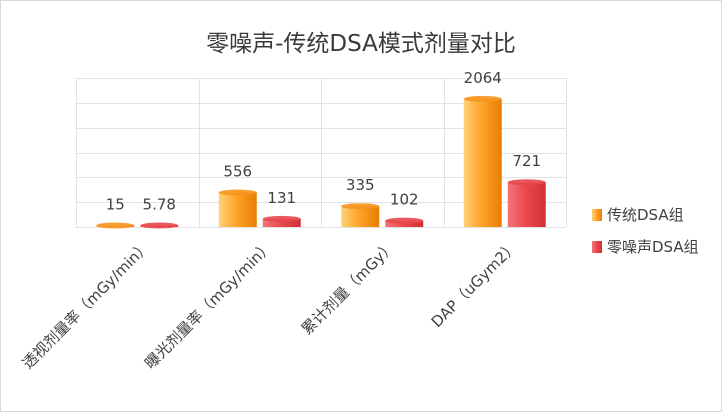  I want to click on chart-title: 零噪声-传统DSA模式剂量对比, so click(361, 44).